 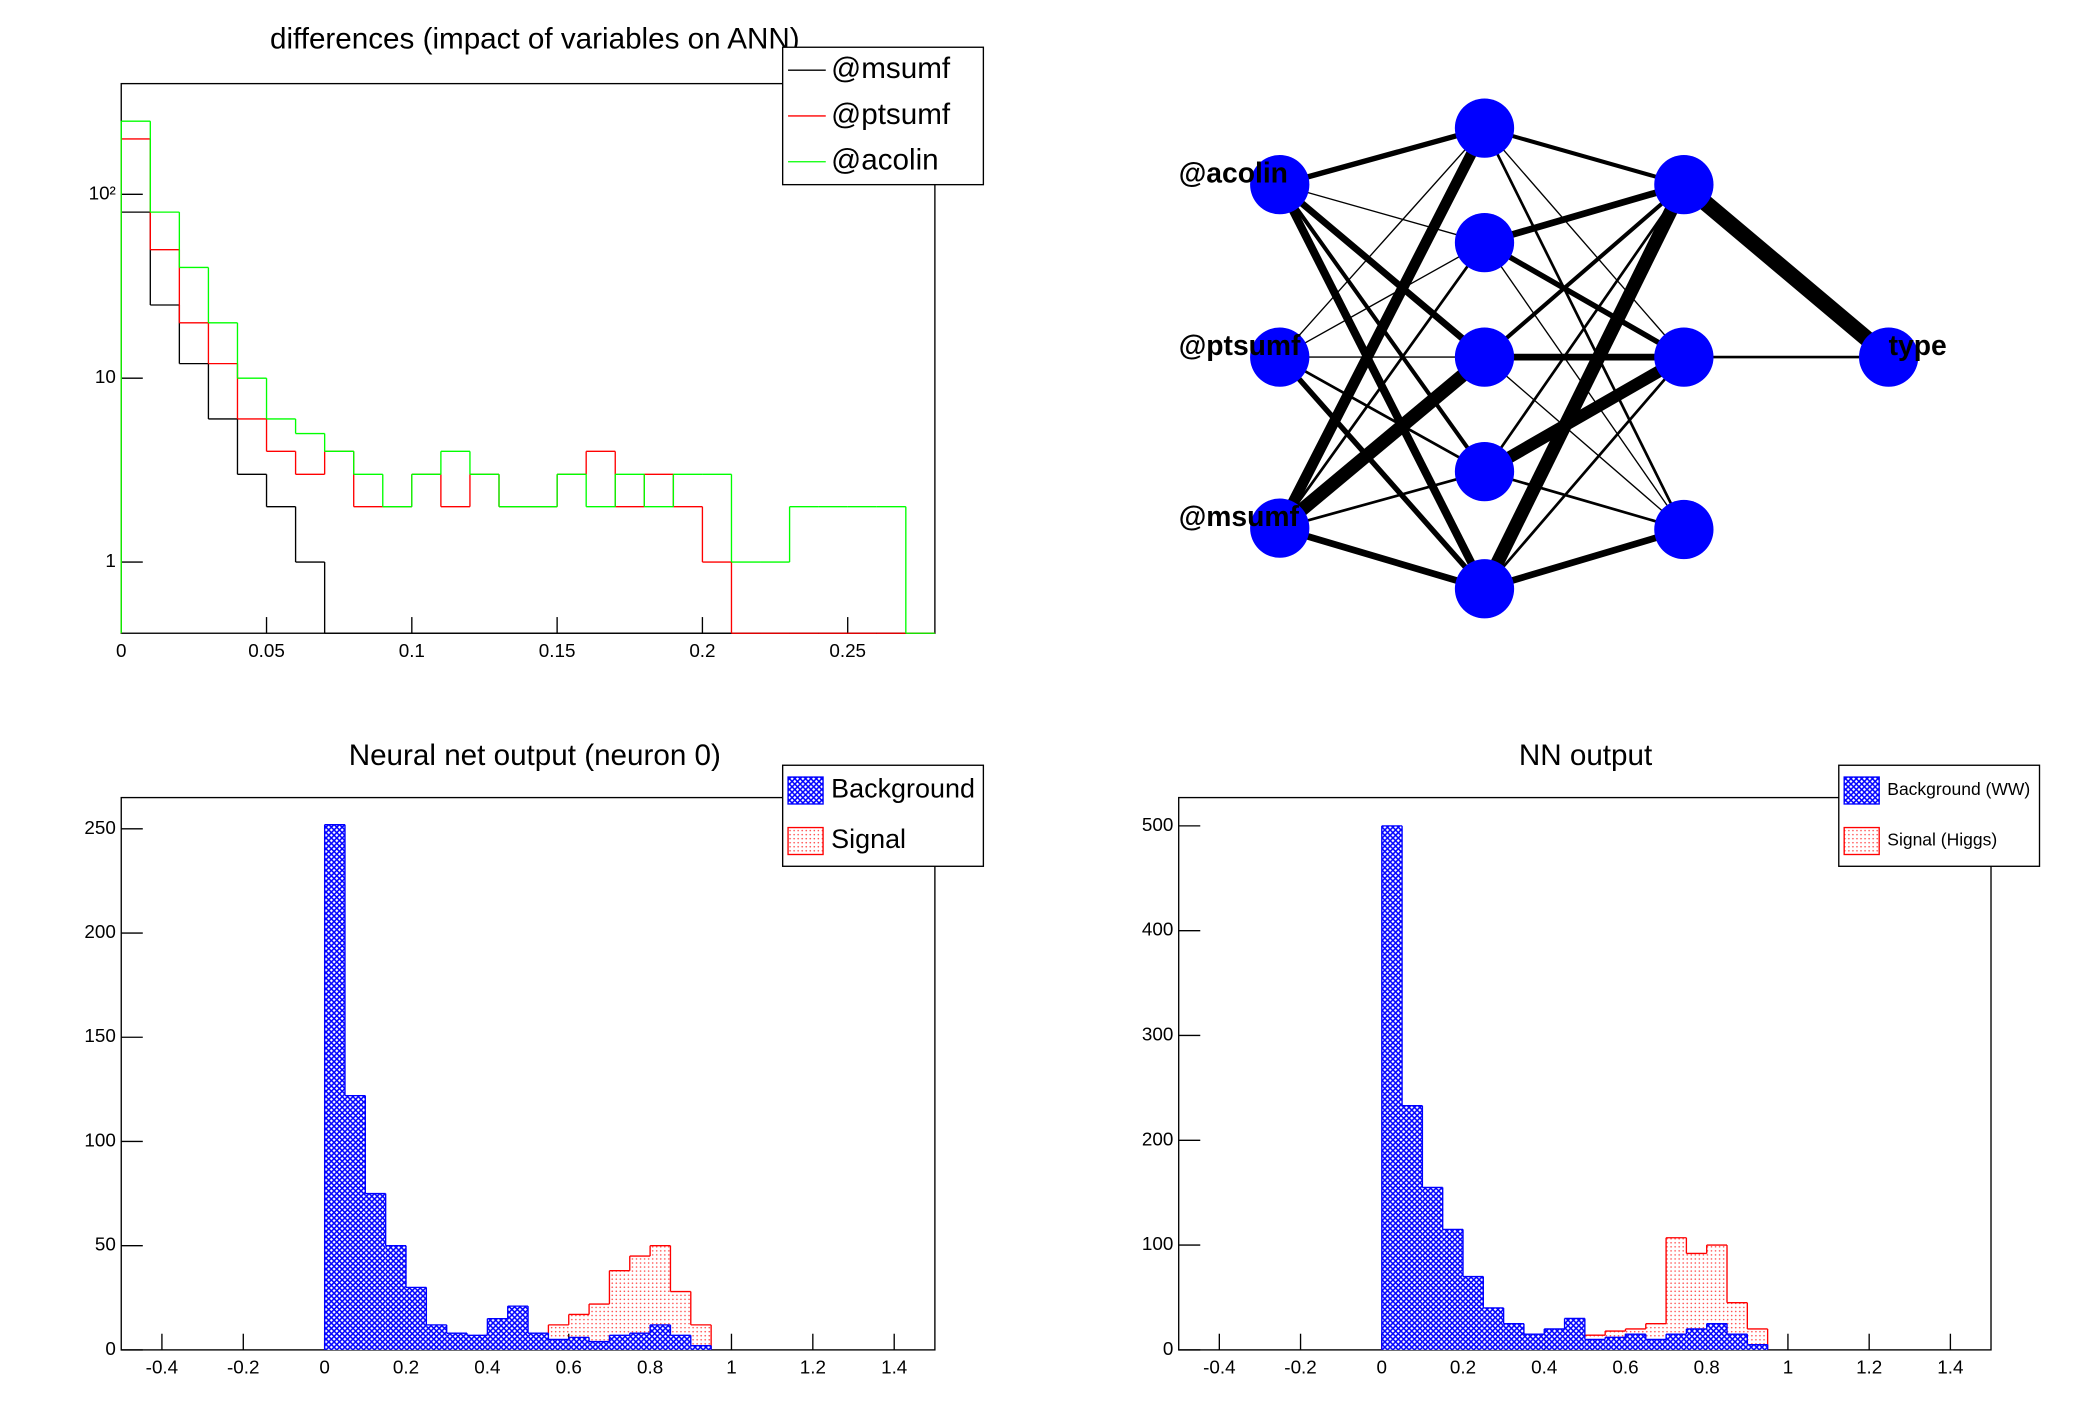 What do you see at coordinates (868, 839) in the screenshot?
I see `legend-label: Signal` at bounding box center [868, 839].